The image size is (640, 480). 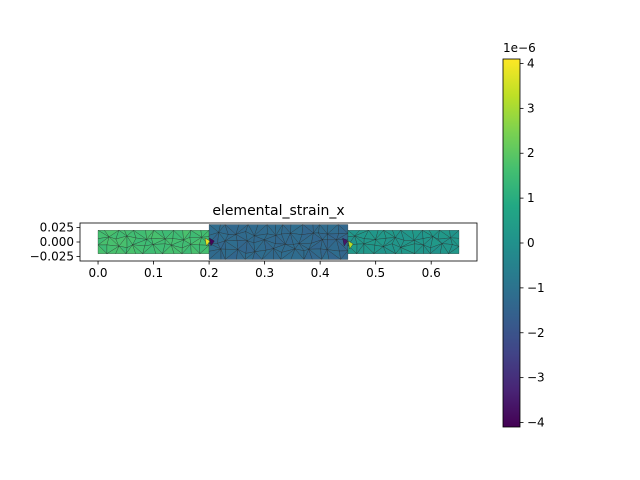 What do you see at coordinates (264, 273) in the screenshot?
I see `x-tick-label: 0.3` at bounding box center [264, 273].